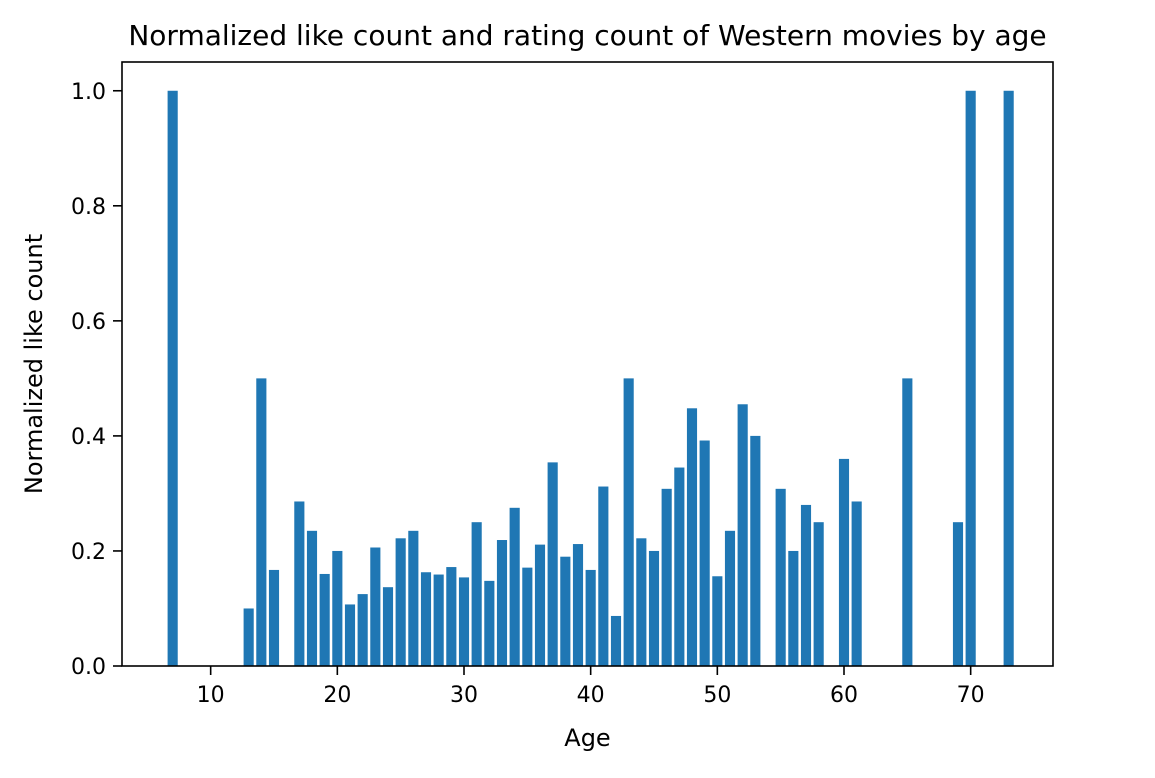 This screenshot has width=1155, height=778. Describe the element at coordinates (591, 695) in the screenshot. I see `x-tick-label: 40` at that location.